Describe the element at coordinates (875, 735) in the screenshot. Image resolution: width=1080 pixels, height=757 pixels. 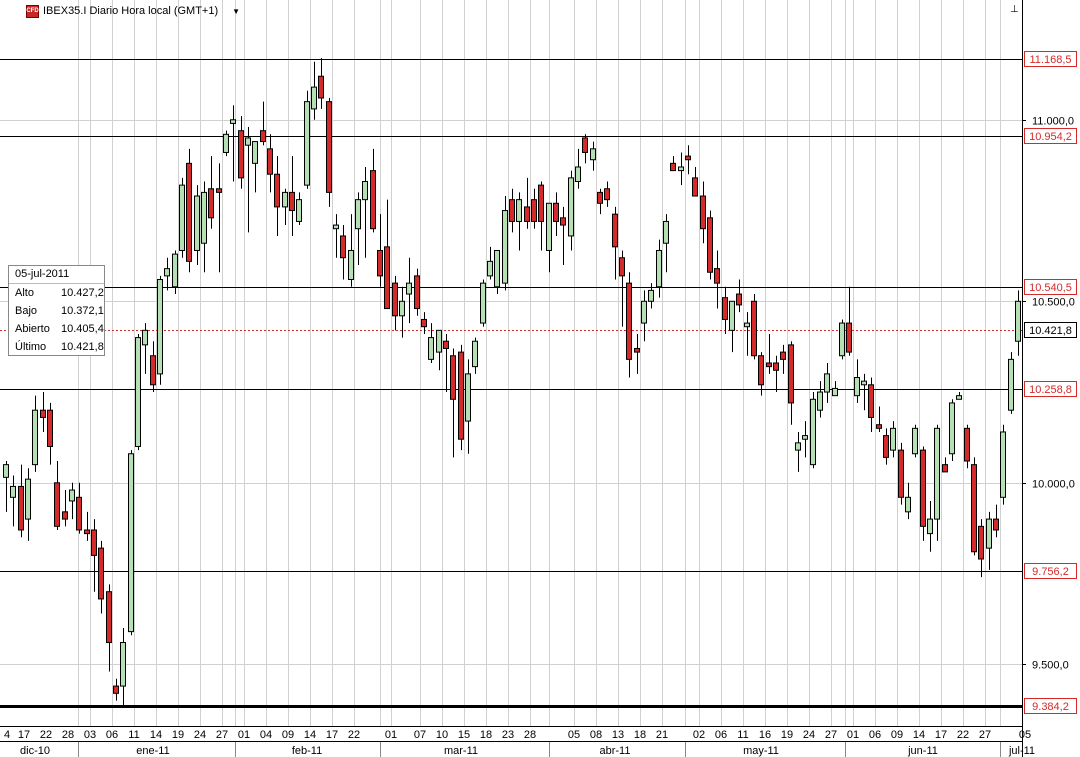
I see `day-tick-label: 06` at that location.